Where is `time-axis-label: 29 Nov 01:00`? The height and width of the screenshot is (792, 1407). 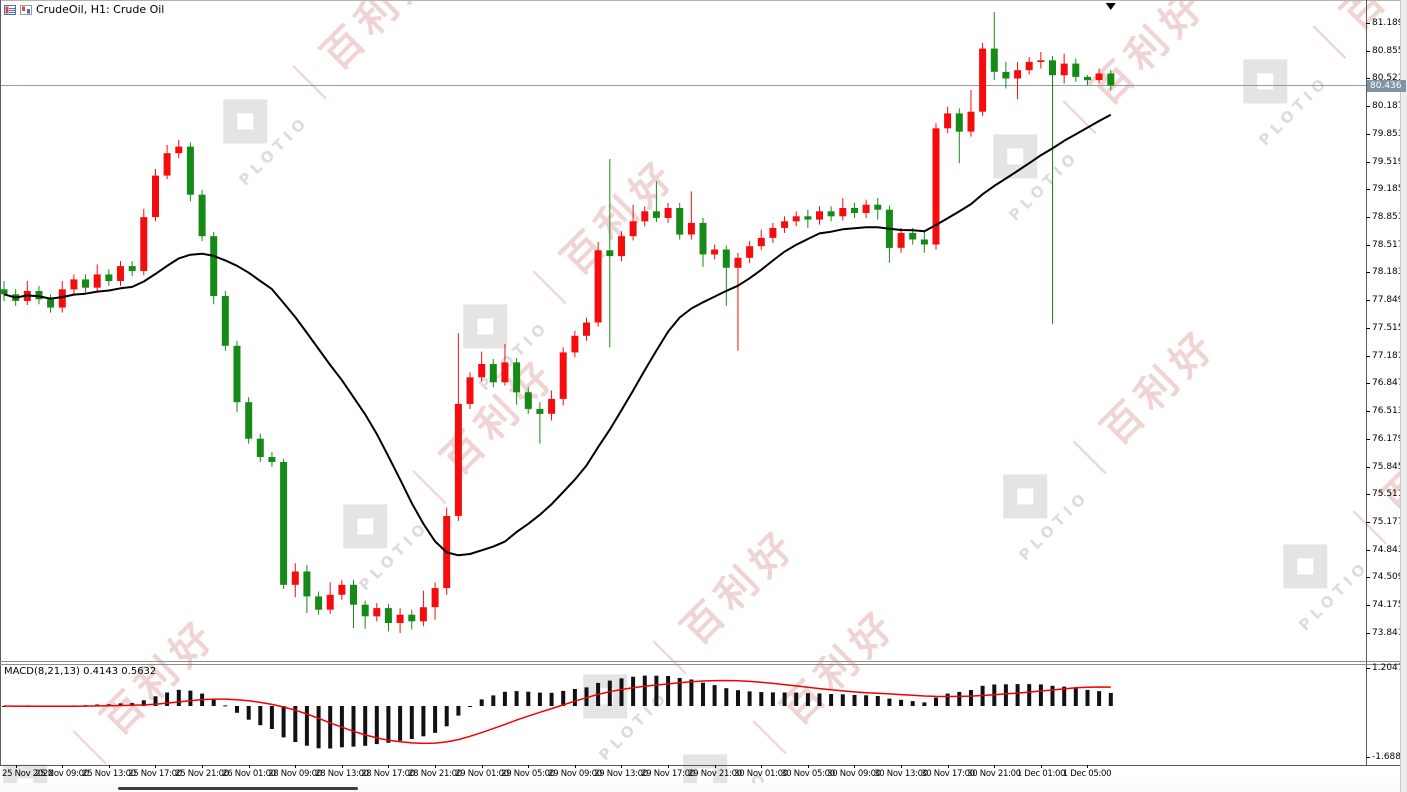
time-axis-label: 29 Nov 01:00 is located at coordinates (482, 774).